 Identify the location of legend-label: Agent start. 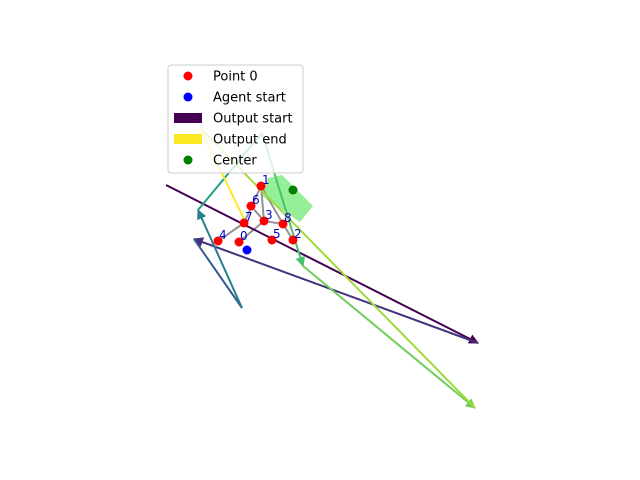
(249, 98).